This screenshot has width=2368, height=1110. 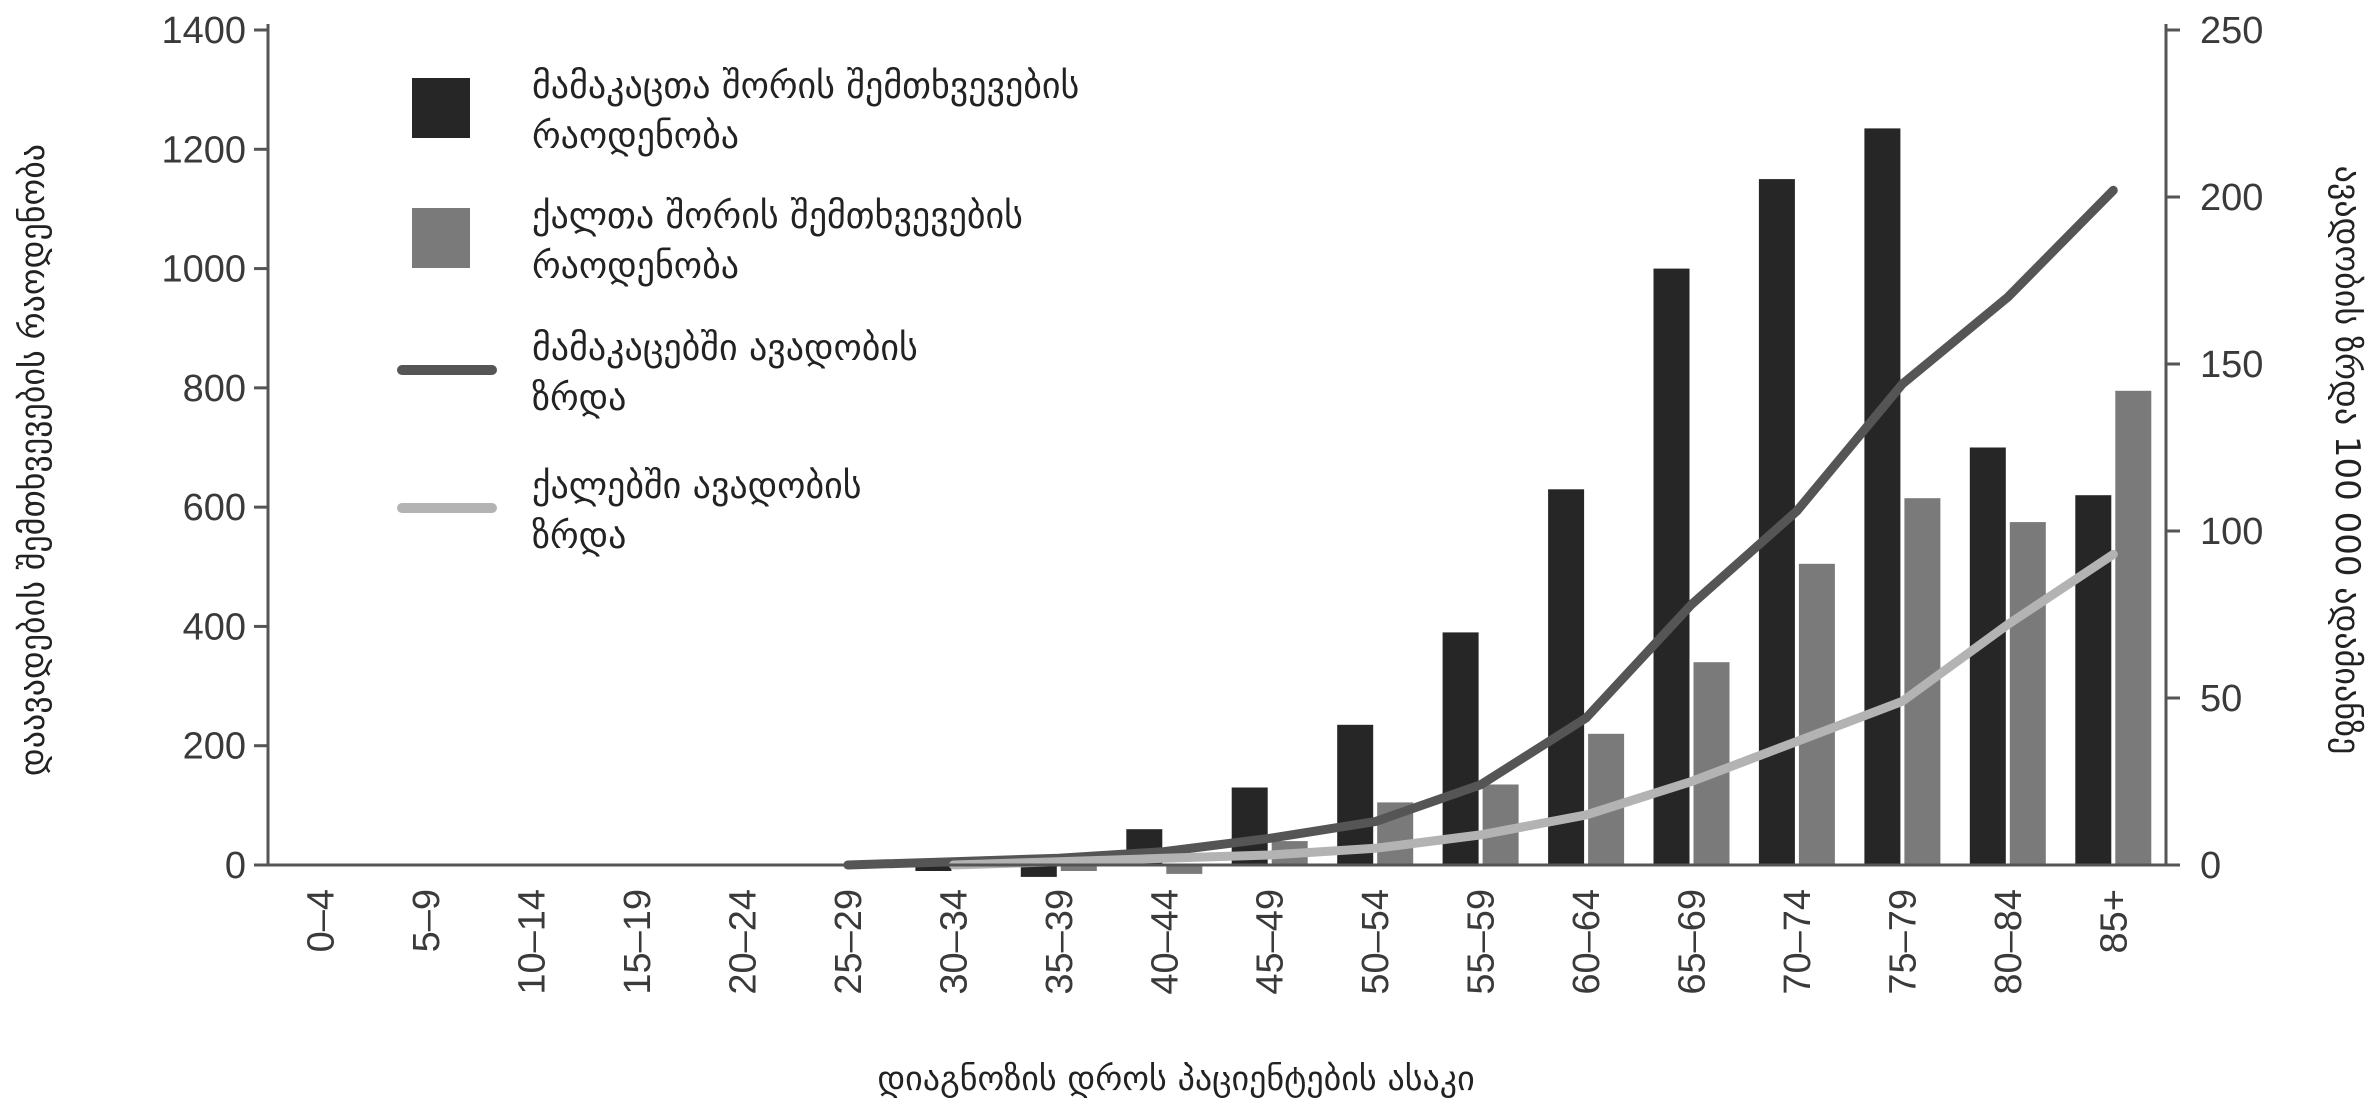 I want to click on y-tick-label-7: 1400, so click(x=203, y=31).